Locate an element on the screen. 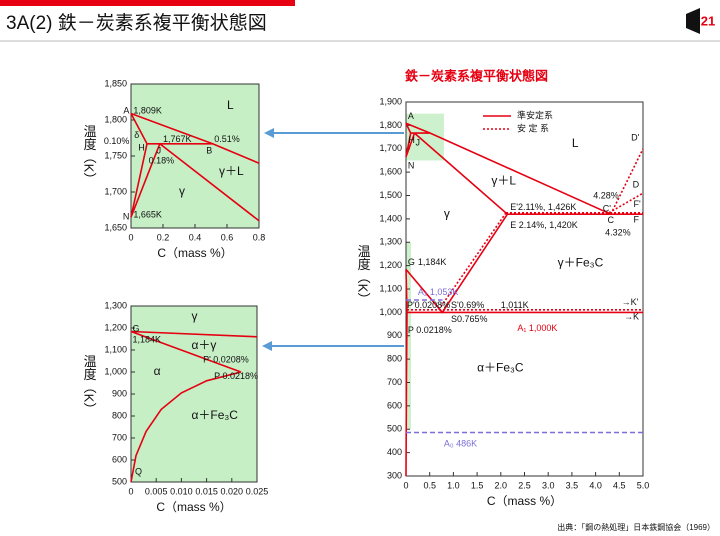  top-bar is located at coordinates (147, 3).